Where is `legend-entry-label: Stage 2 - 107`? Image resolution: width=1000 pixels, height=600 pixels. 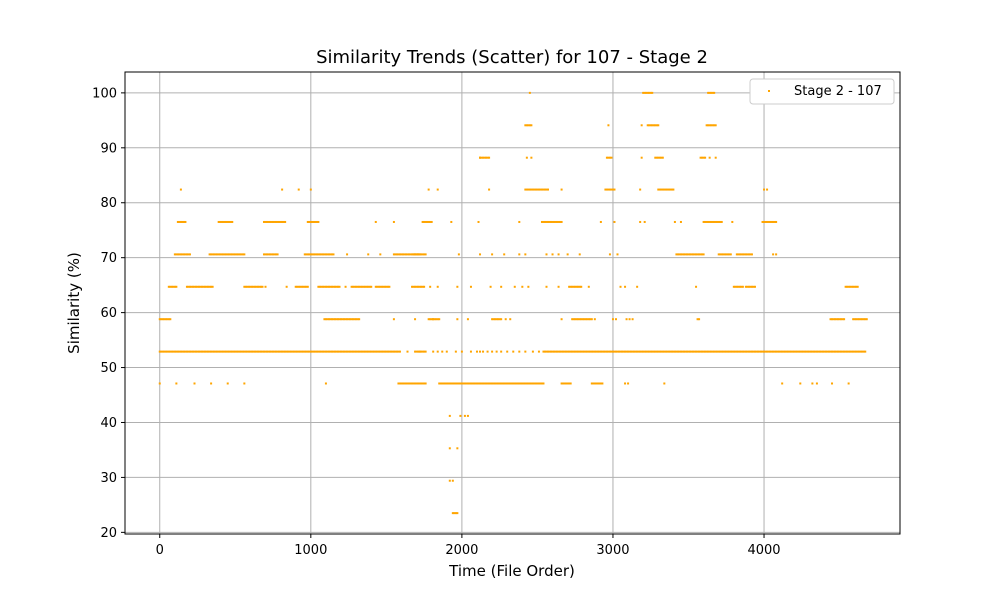 legend-entry-label: Stage 2 - 107 is located at coordinates (838, 91).